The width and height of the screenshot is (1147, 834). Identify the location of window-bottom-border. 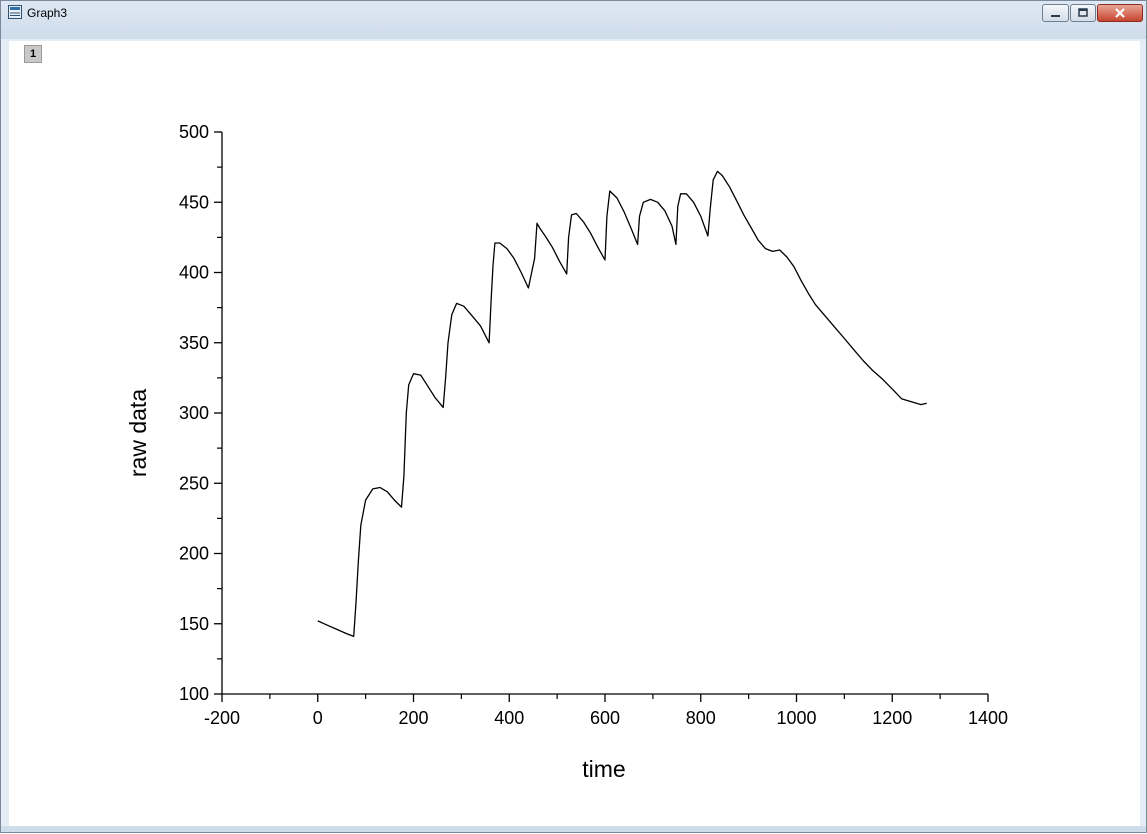
(573, 829).